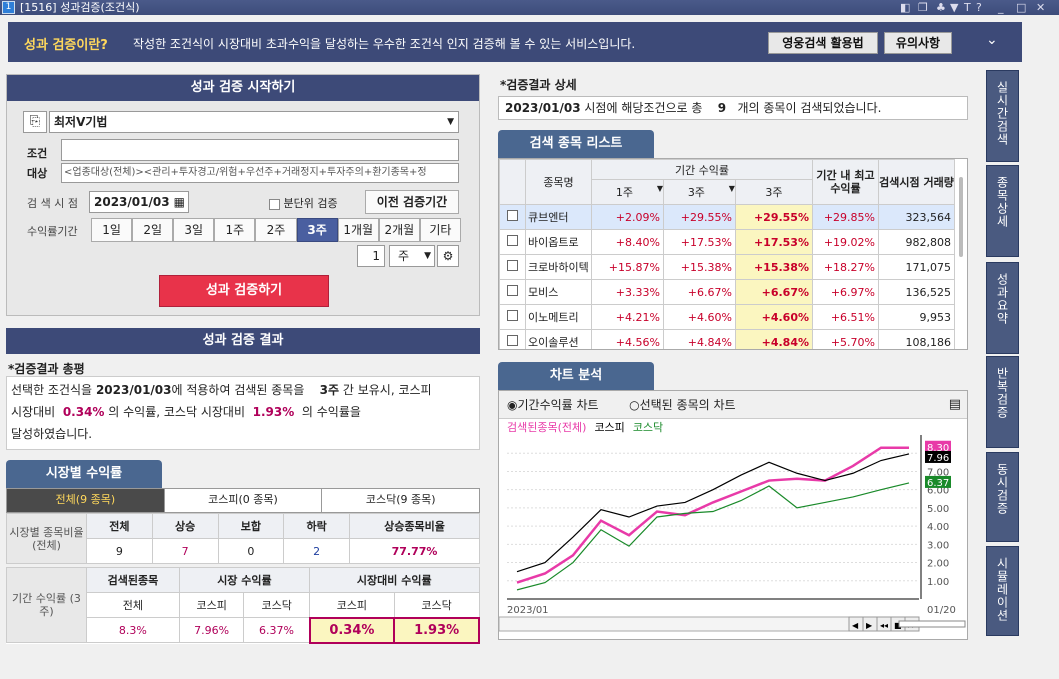  What do you see at coordinates (1002, 308) in the screenshot?
I see `side-button: 성과요약` at bounding box center [1002, 308].